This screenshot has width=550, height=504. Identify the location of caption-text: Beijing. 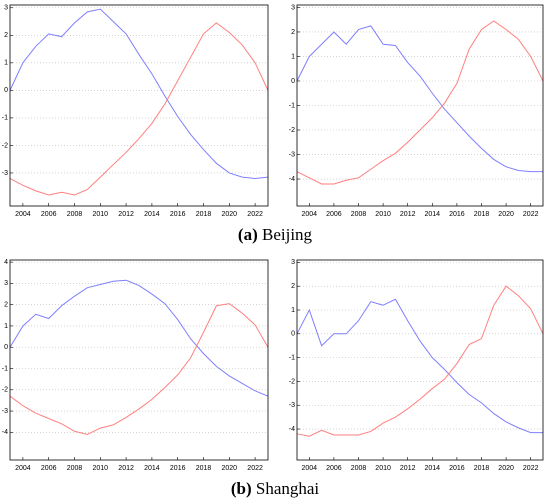
(287, 234).